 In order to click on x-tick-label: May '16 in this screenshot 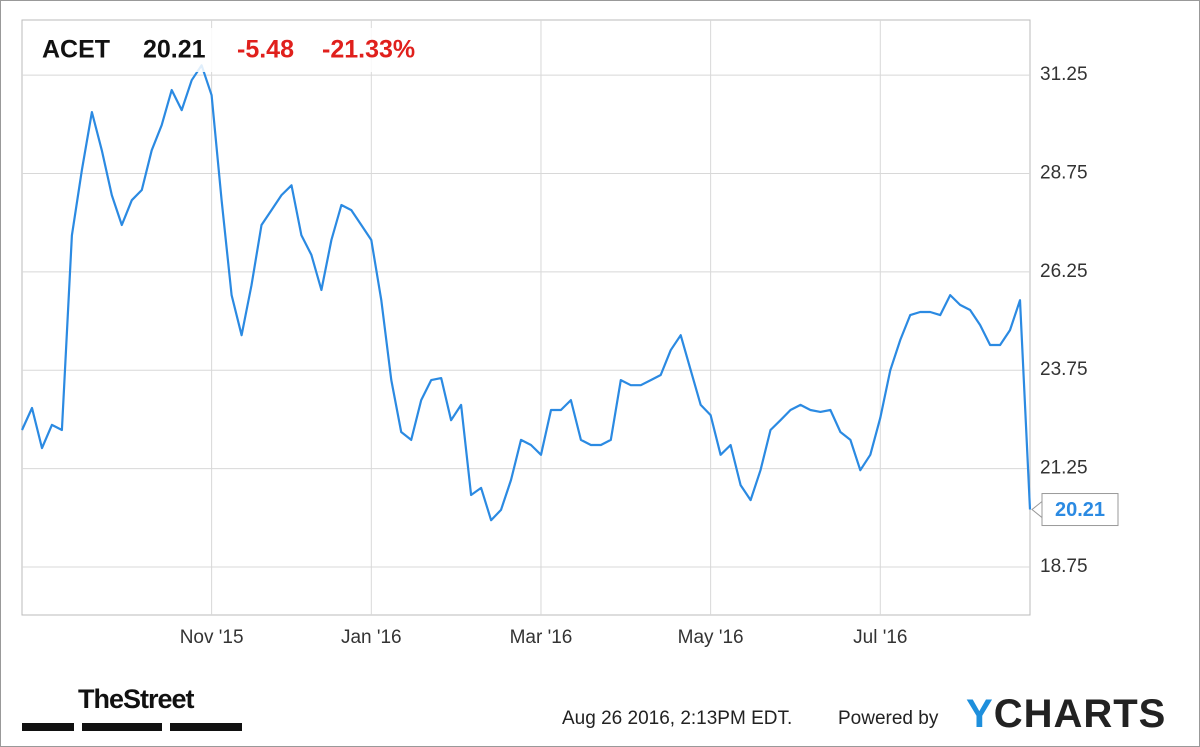, I will do `click(711, 637)`.